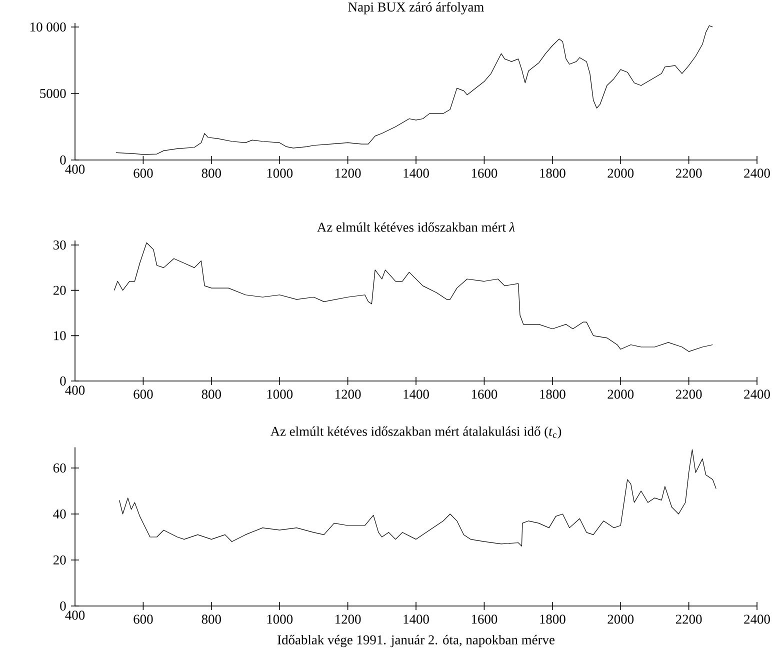  I want to click on chart-title: Az elmúlt kétéves időszakban mért λ, so click(416, 227).